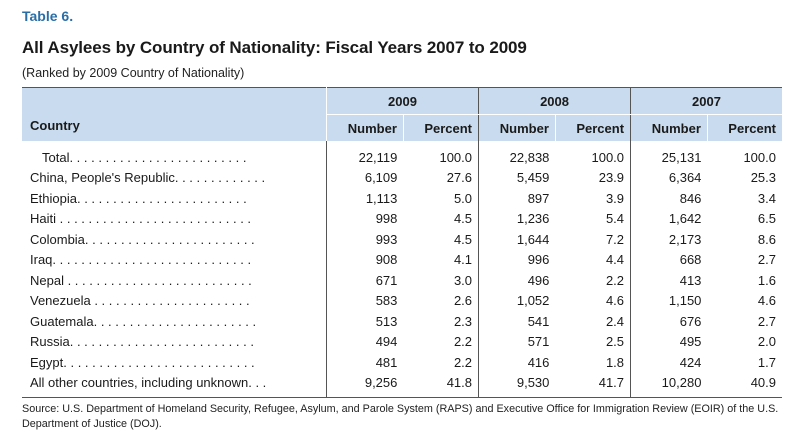 This screenshot has width=800, height=437. What do you see at coordinates (766, 280) in the screenshot?
I see `percent-cell-2007: 1.6` at bounding box center [766, 280].